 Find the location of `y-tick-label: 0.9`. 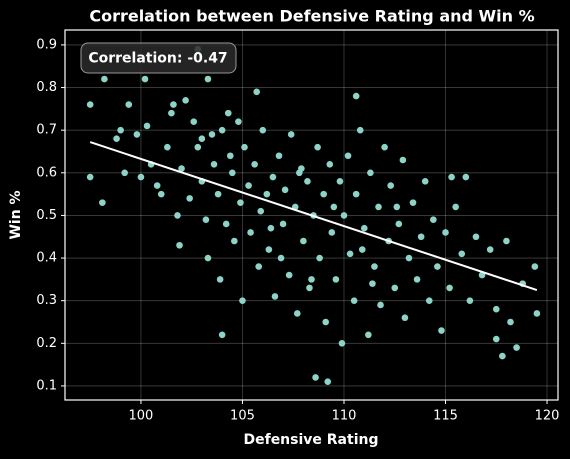

y-tick-label: 0.9 is located at coordinates (46, 44).